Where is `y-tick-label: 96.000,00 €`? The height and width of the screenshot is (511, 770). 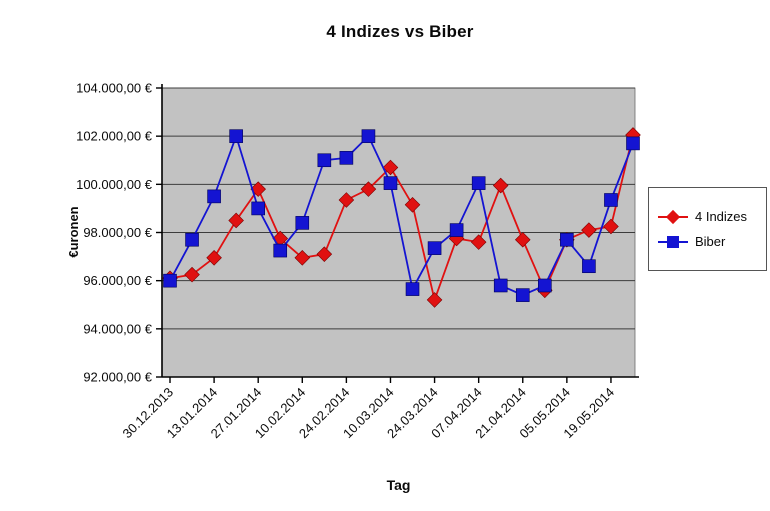
y-tick-label: 96.000,00 € is located at coordinates (117, 280).